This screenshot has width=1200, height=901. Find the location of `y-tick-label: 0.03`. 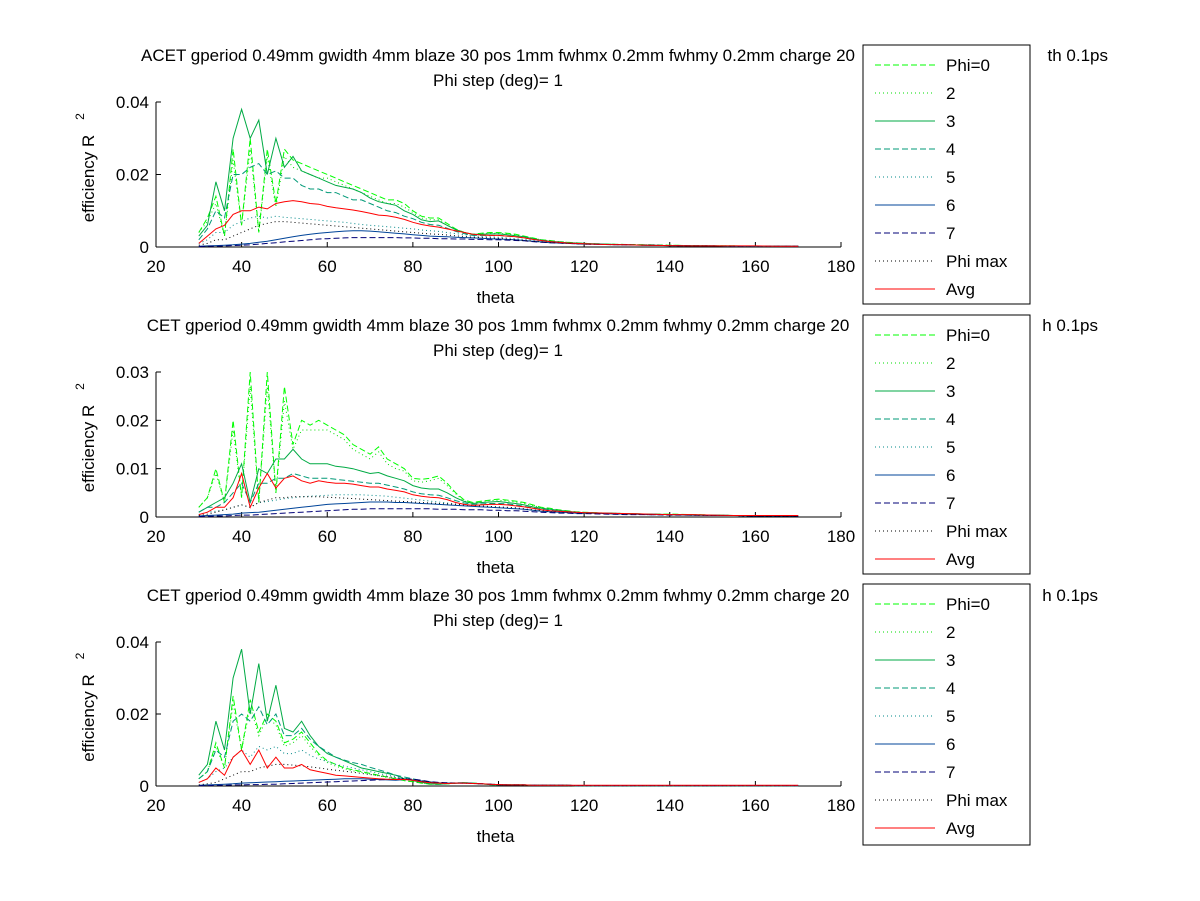

y-tick-label: 0.03 is located at coordinates (132, 372).